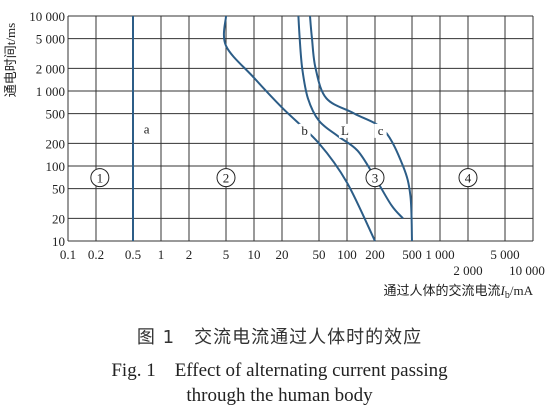 The image size is (559, 413). What do you see at coordinates (58, 218) in the screenshot?
I see `y-tick-label: 20` at bounding box center [58, 218].